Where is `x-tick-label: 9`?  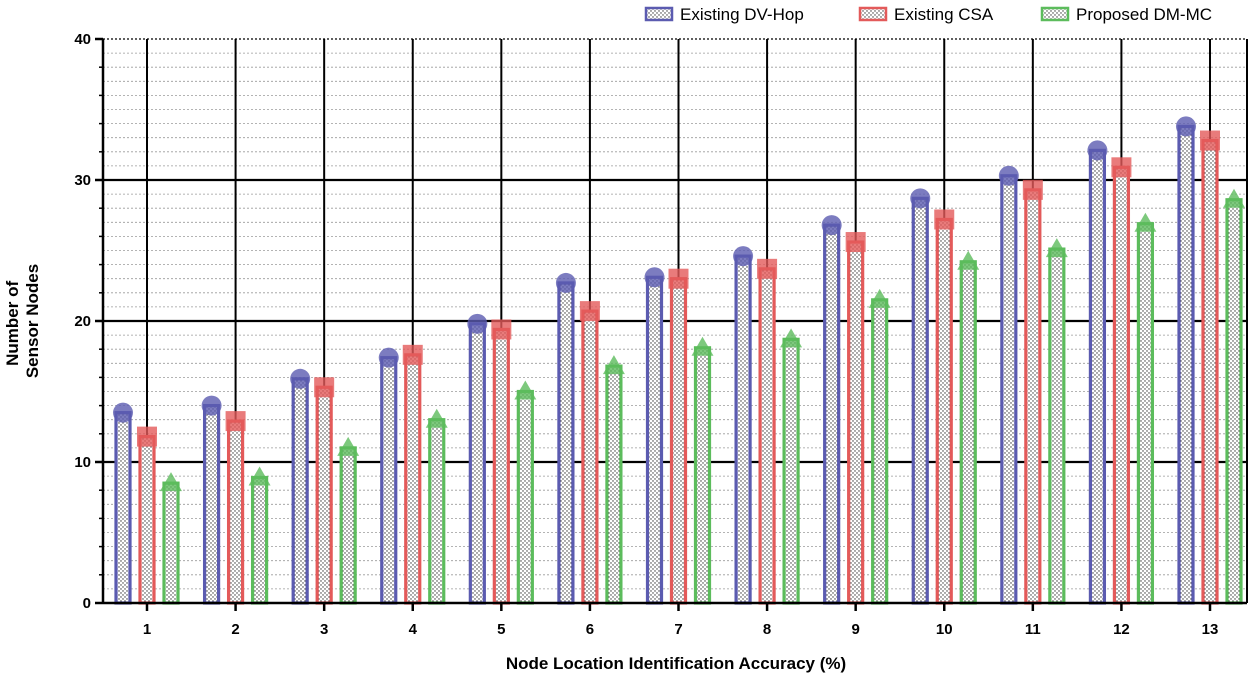 x-tick-label: 9 is located at coordinates (855, 629).